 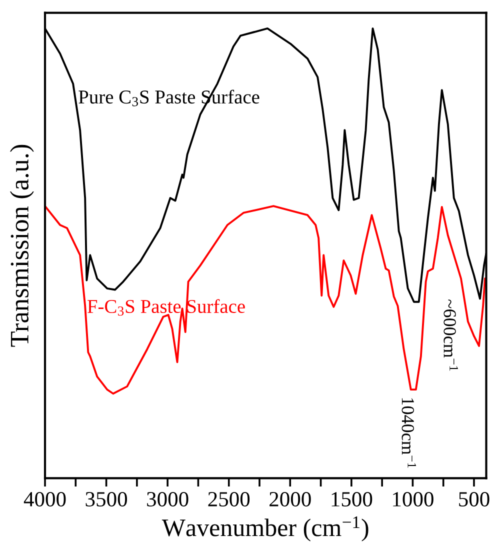 What do you see at coordinates (22, 245) in the screenshot?
I see `y-axis-title: Transmission (a.u.)` at bounding box center [22, 245].